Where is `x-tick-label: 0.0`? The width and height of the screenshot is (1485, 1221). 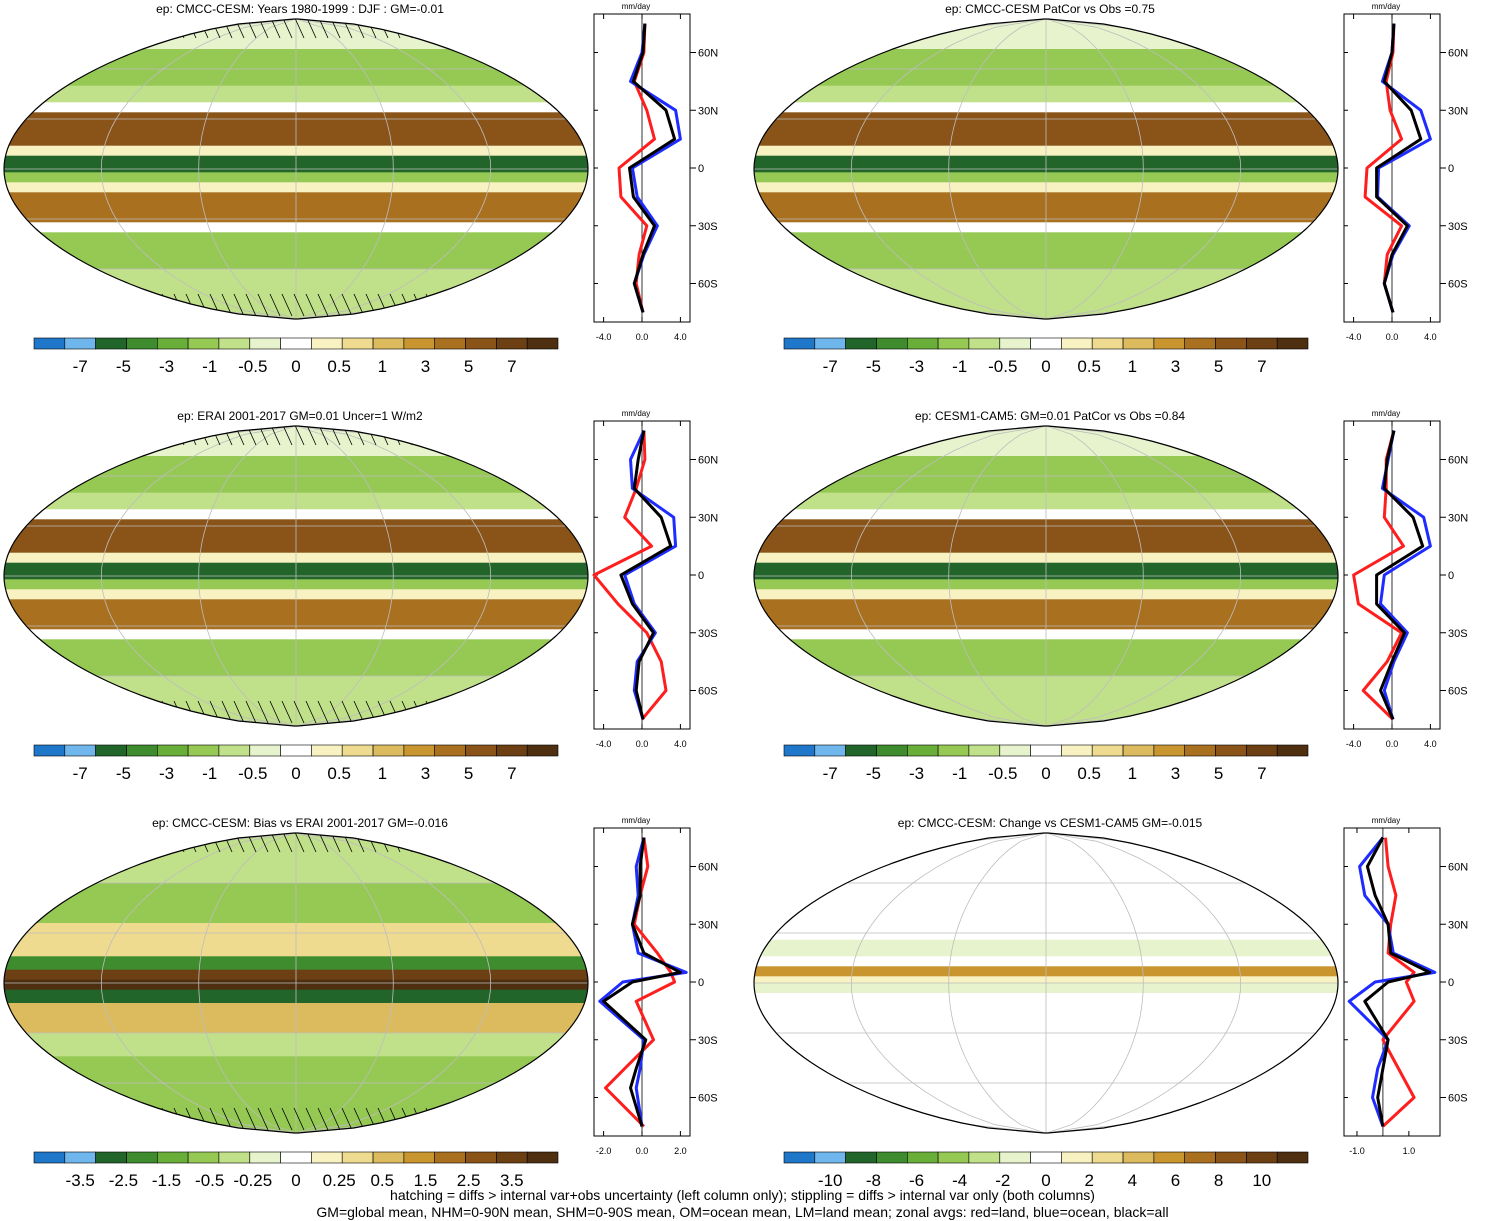
x-tick-label: 0.0 is located at coordinates (1392, 744).